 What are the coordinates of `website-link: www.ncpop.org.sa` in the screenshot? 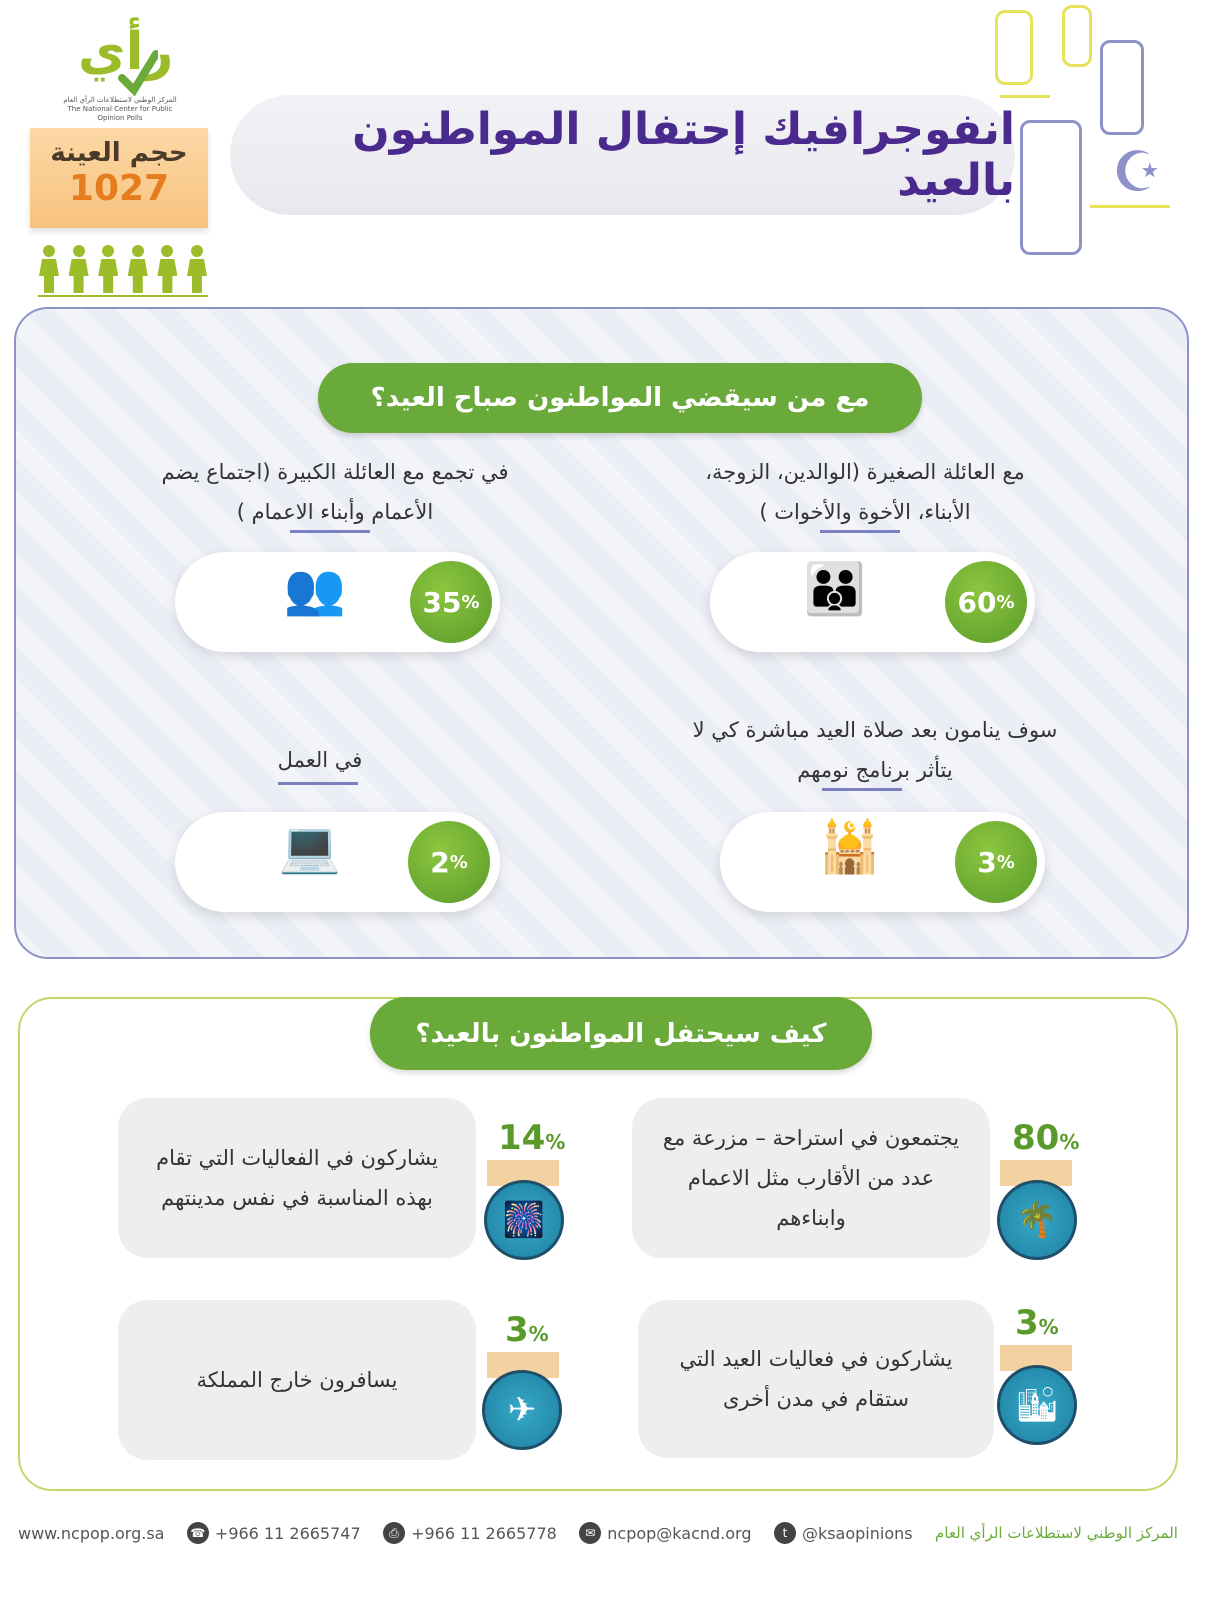 It's located at (91, 1533).